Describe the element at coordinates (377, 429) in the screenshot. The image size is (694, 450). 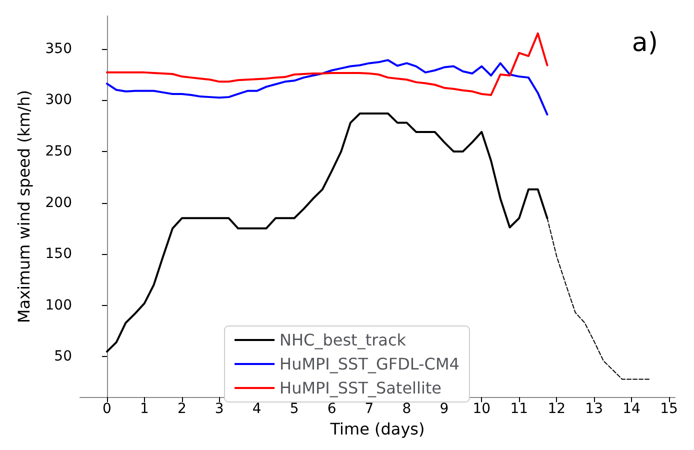
I see `x-axis-title: Time (days)` at that location.